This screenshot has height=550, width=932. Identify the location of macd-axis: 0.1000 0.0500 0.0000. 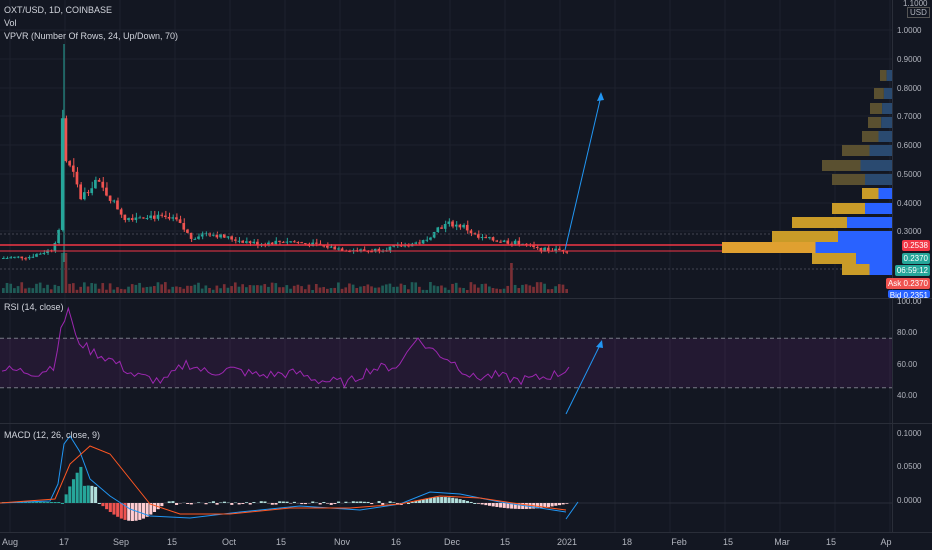
(912, 478).